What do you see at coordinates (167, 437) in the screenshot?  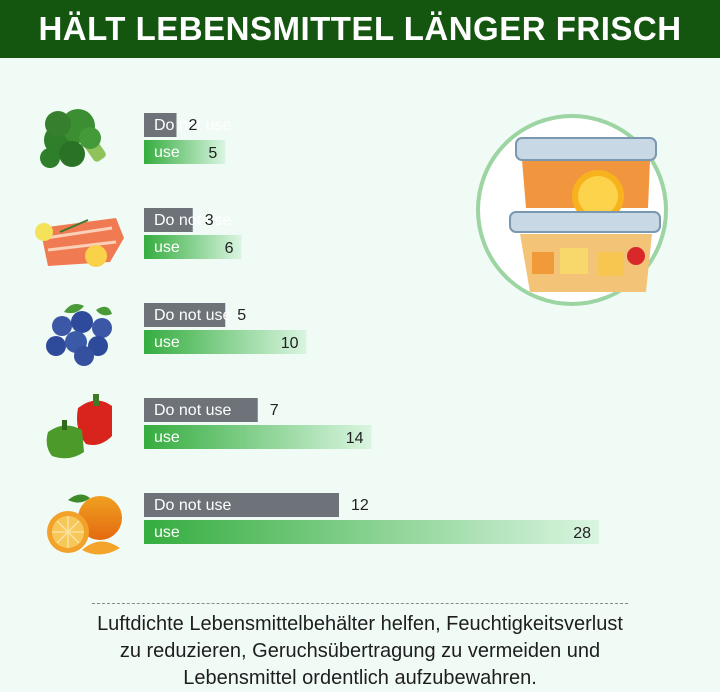 I see `bar-label-use-peppers: use` at bounding box center [167, 437].